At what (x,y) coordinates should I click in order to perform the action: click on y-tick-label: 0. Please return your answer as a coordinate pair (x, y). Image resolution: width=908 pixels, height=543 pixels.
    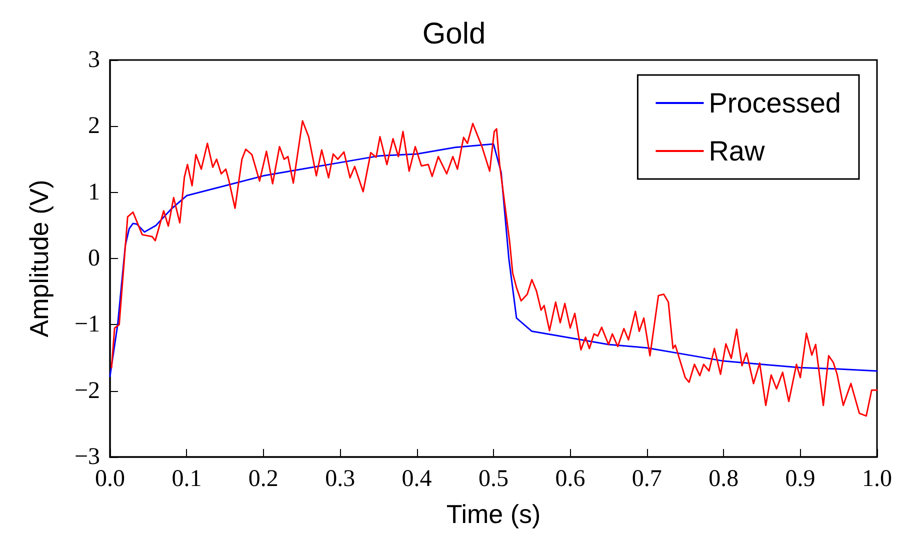
    Looking at the image, I should click on (94, 259).